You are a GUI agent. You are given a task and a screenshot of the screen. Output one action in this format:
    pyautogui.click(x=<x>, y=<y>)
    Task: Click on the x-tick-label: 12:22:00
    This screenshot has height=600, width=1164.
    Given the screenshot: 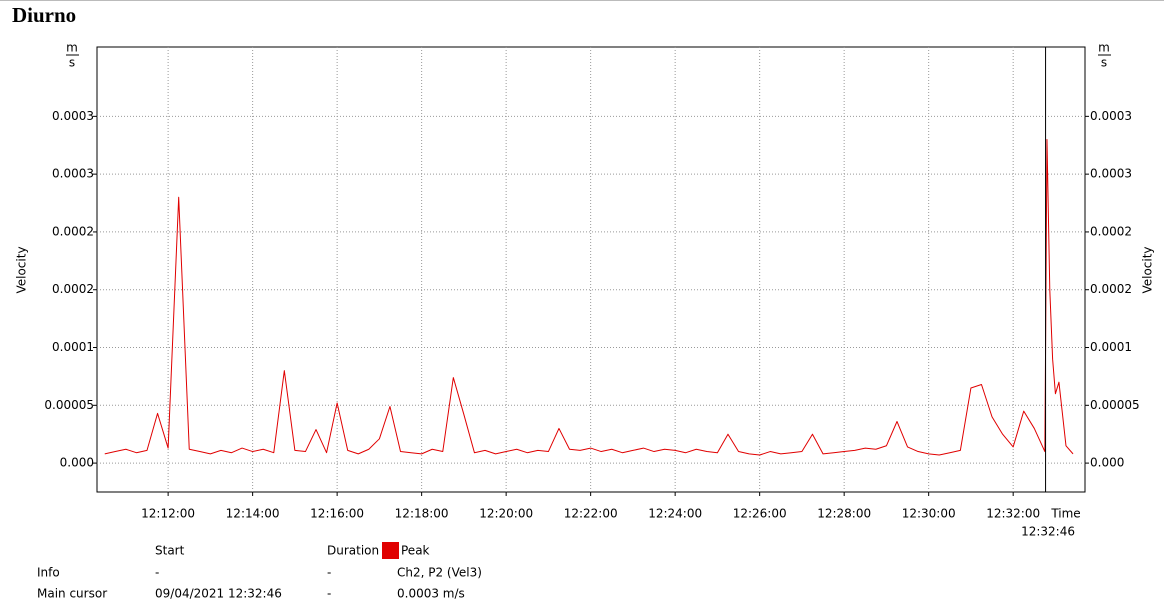 What is the action you would take?
    pyautogui.click(x=591, y=514)
    